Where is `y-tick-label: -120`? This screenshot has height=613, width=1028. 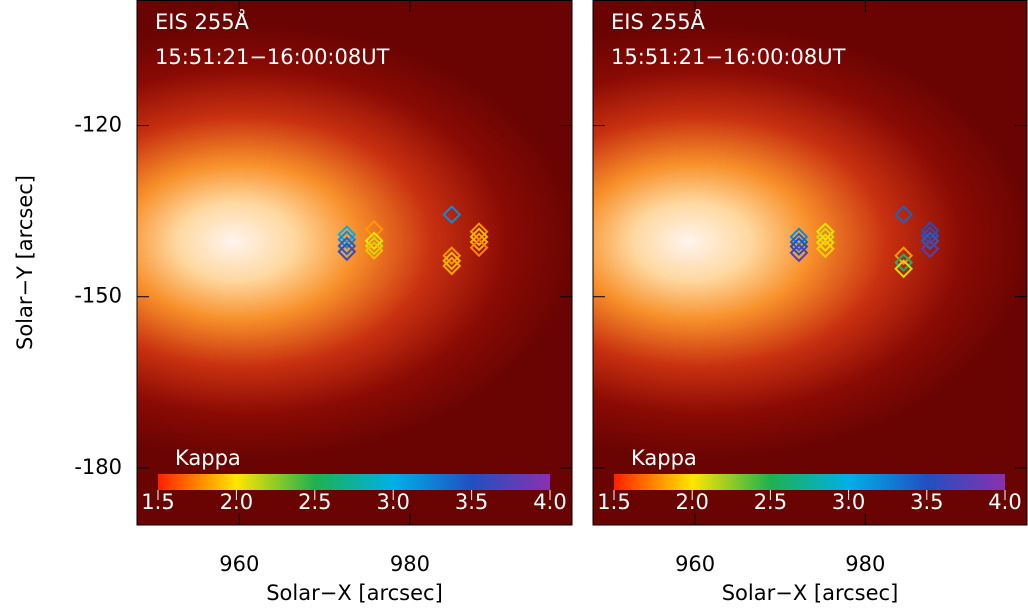
y-tick-label: -120 is located at coordinates (98, 125).